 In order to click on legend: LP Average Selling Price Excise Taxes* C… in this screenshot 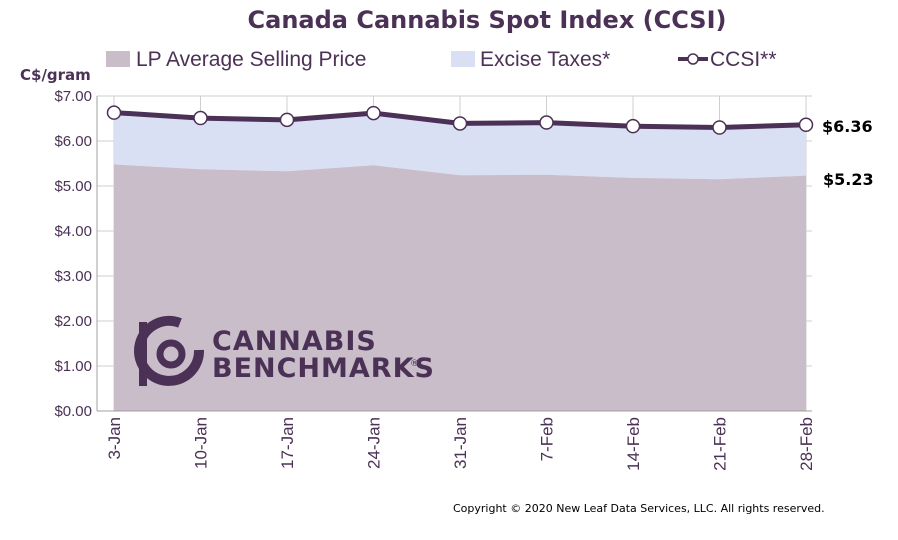, I will do `click(441, 59)`.